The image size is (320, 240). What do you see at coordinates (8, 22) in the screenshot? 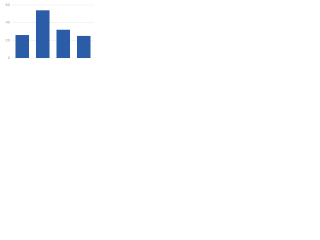
I see `y-tick-label: 40` at bounding box center [8, 22].